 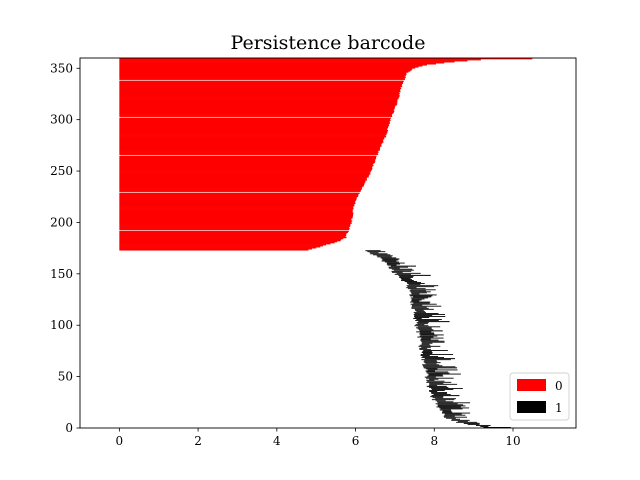 I want to click on y-tick-label: 50, so click(x=65, y=377).